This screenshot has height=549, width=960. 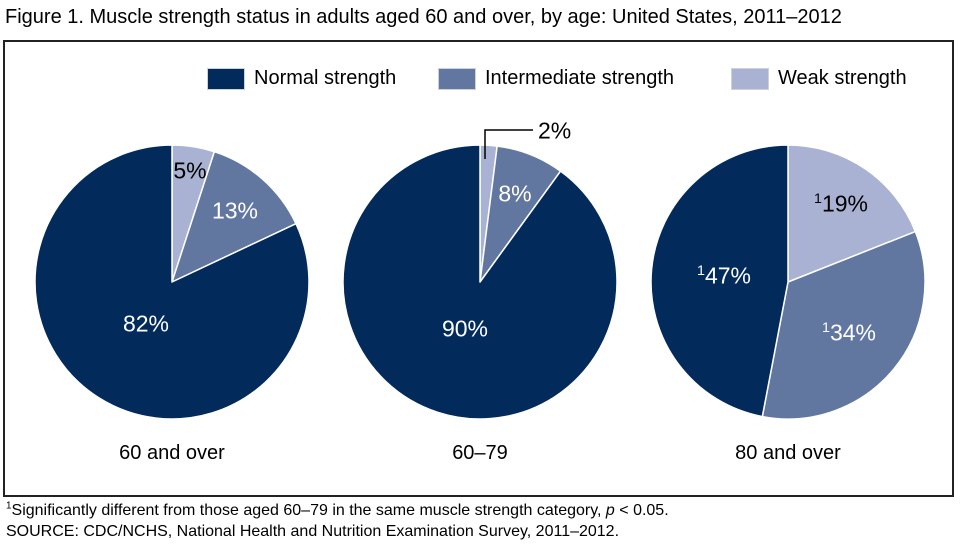 I want to click on slice-label-60-79-weak-strength: 2%, so click(x=555, y=130).